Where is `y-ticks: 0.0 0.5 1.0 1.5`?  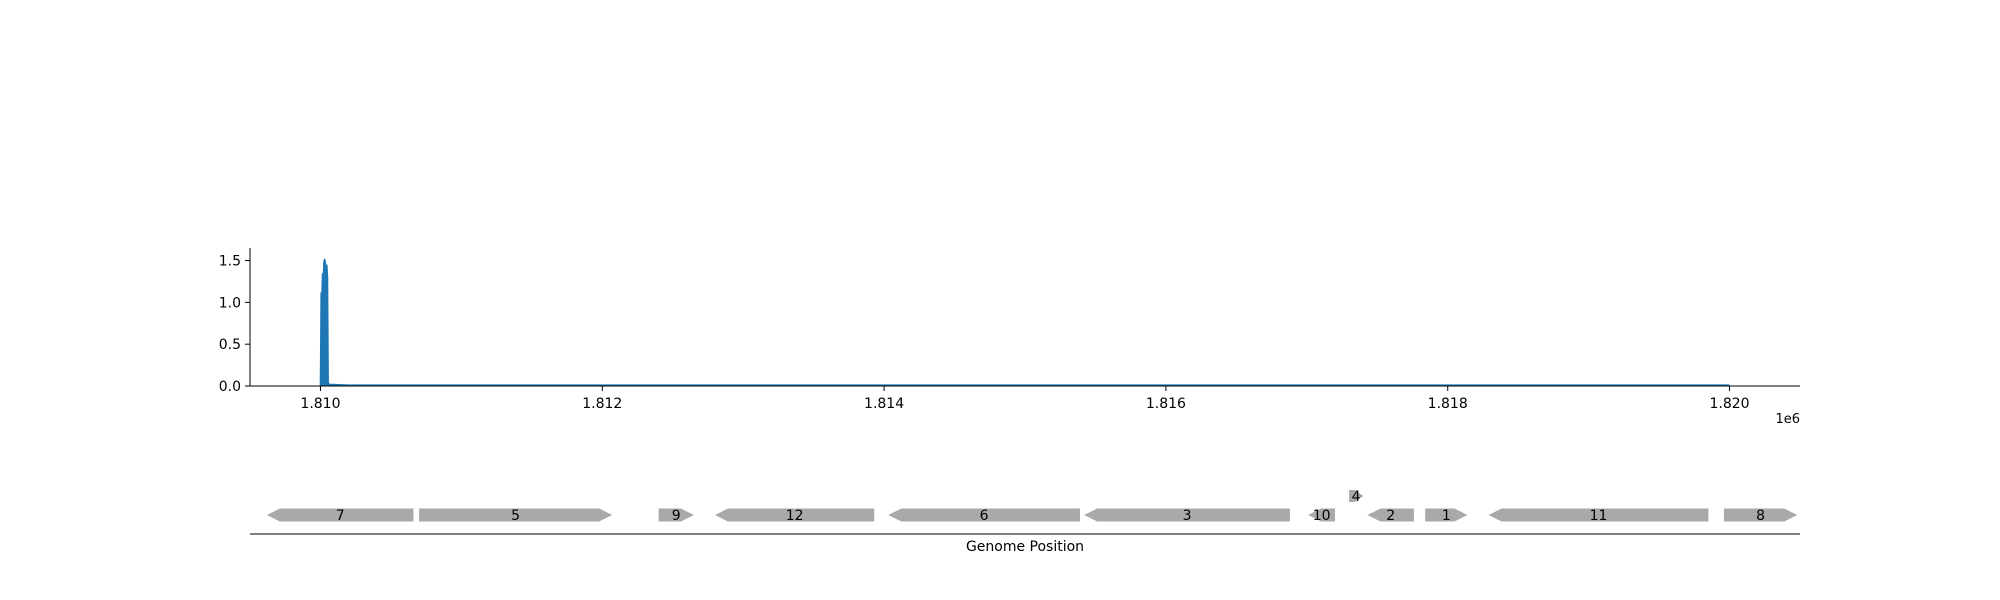 y-ticks: 0.0 0.5 1.0 1.5 is located at coordinates (234, 324).